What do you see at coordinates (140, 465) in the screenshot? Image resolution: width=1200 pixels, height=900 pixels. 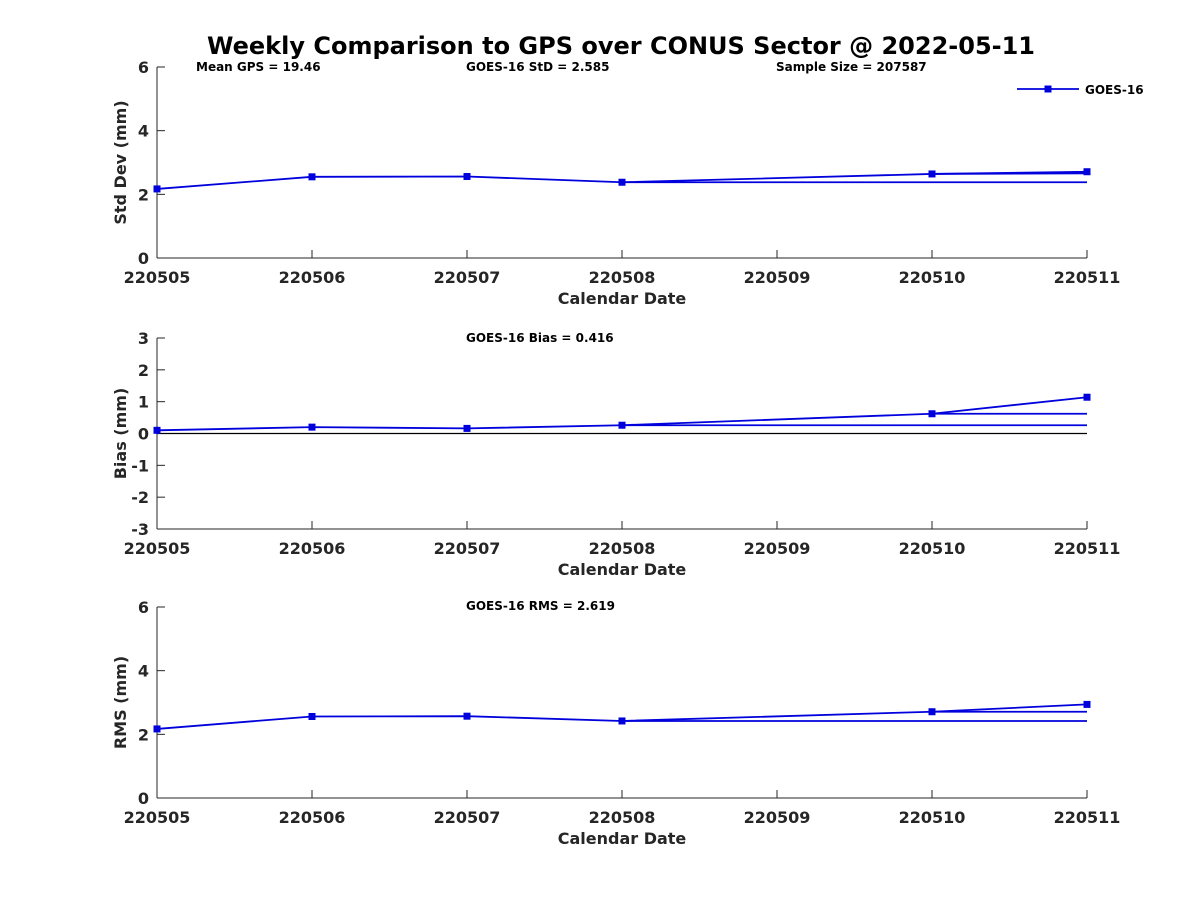 I see `y-tick-label: -1` at bounding box center [140, 465].